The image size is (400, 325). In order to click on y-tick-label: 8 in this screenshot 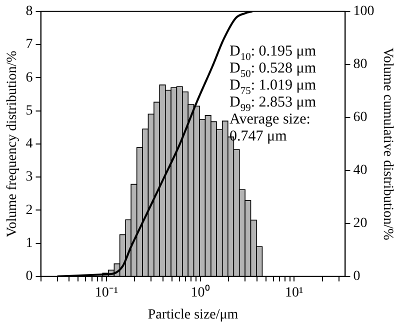, I will do `click(29, 12)`.